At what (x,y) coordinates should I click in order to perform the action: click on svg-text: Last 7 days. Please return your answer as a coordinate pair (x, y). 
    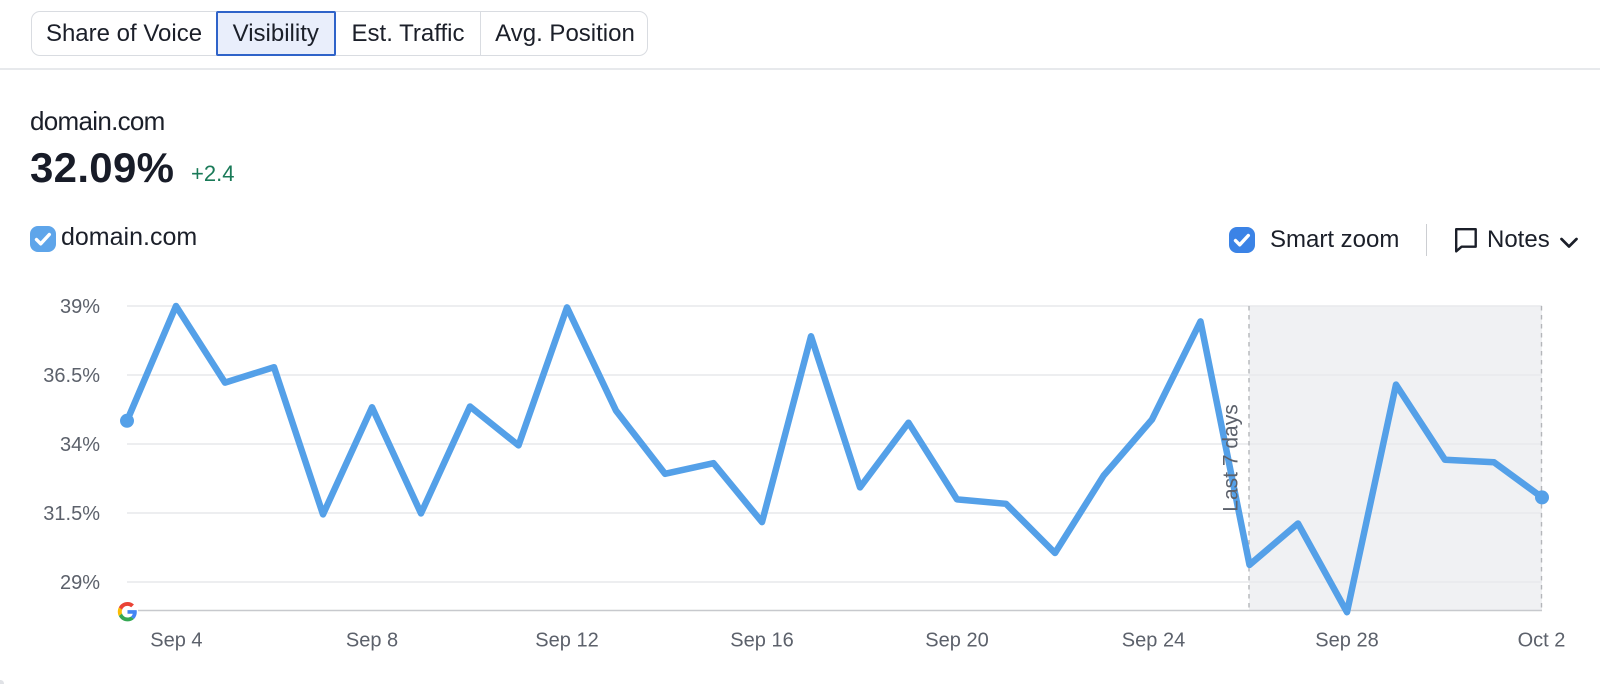
    Looking at the image, I should click on (1231, 457).